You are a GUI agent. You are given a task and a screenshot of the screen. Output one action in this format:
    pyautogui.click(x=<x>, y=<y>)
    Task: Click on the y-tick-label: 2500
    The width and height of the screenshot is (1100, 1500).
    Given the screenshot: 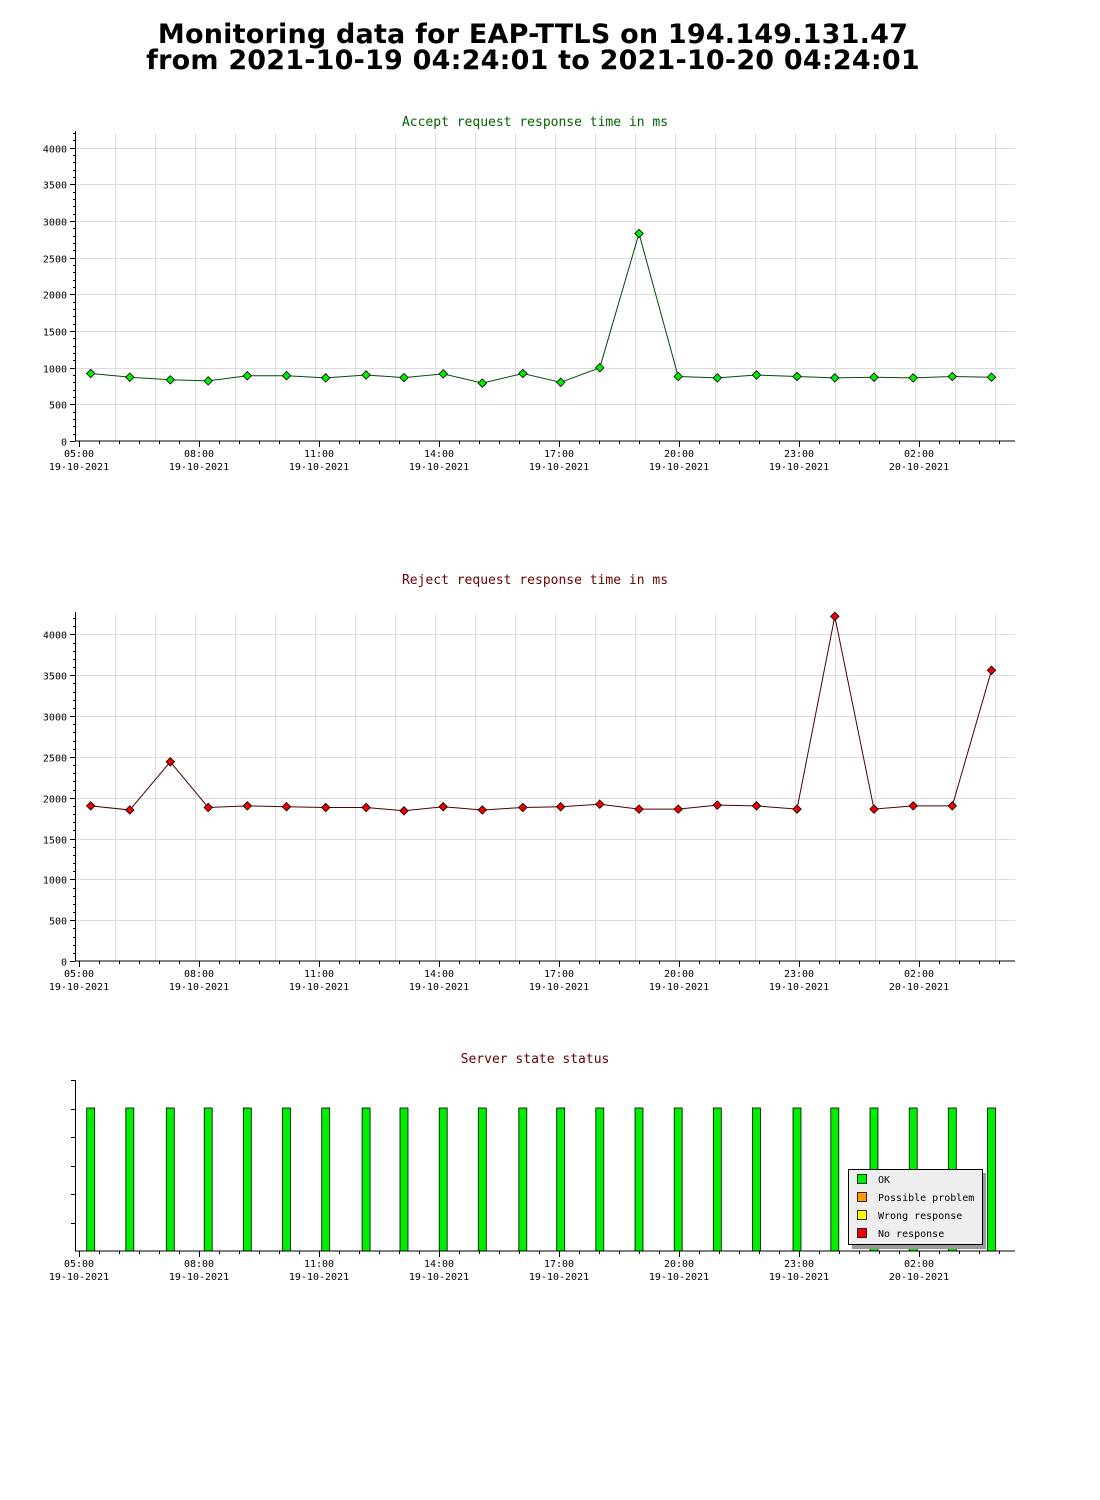 What is the action you would take?
    pyautogui.click(x=55, y=759)
    